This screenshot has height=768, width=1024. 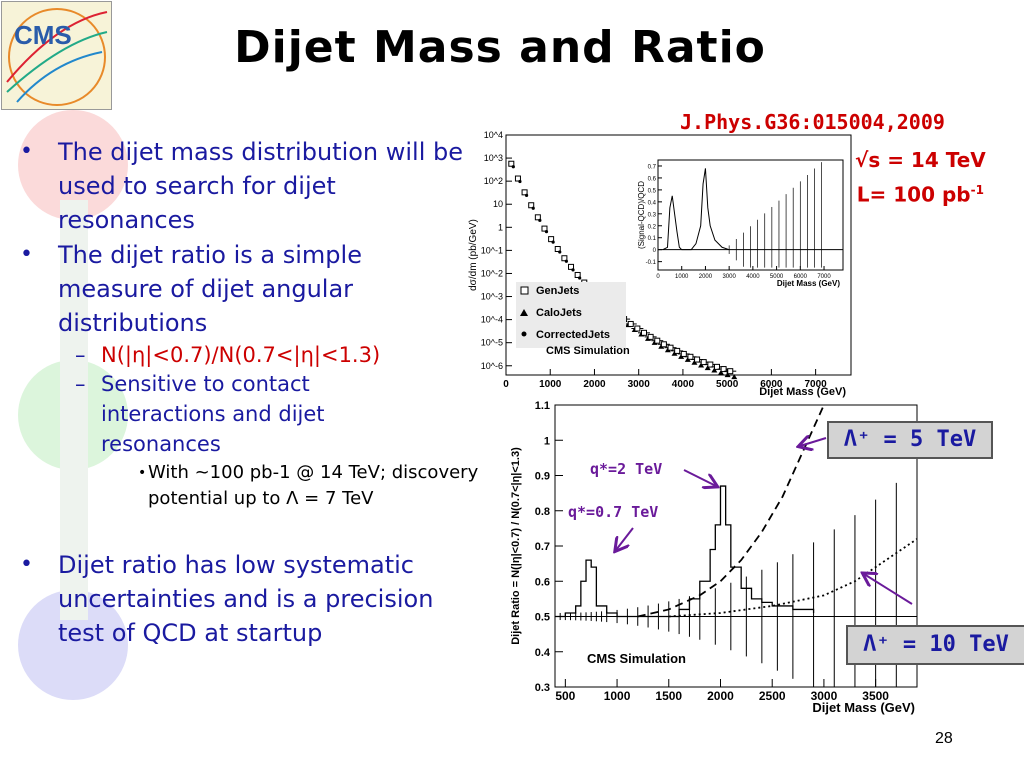 What do you see at coordinates (875, 696) in the screenshot?
I see `x-tick-label: 3500` at bounding box center [875, 696].